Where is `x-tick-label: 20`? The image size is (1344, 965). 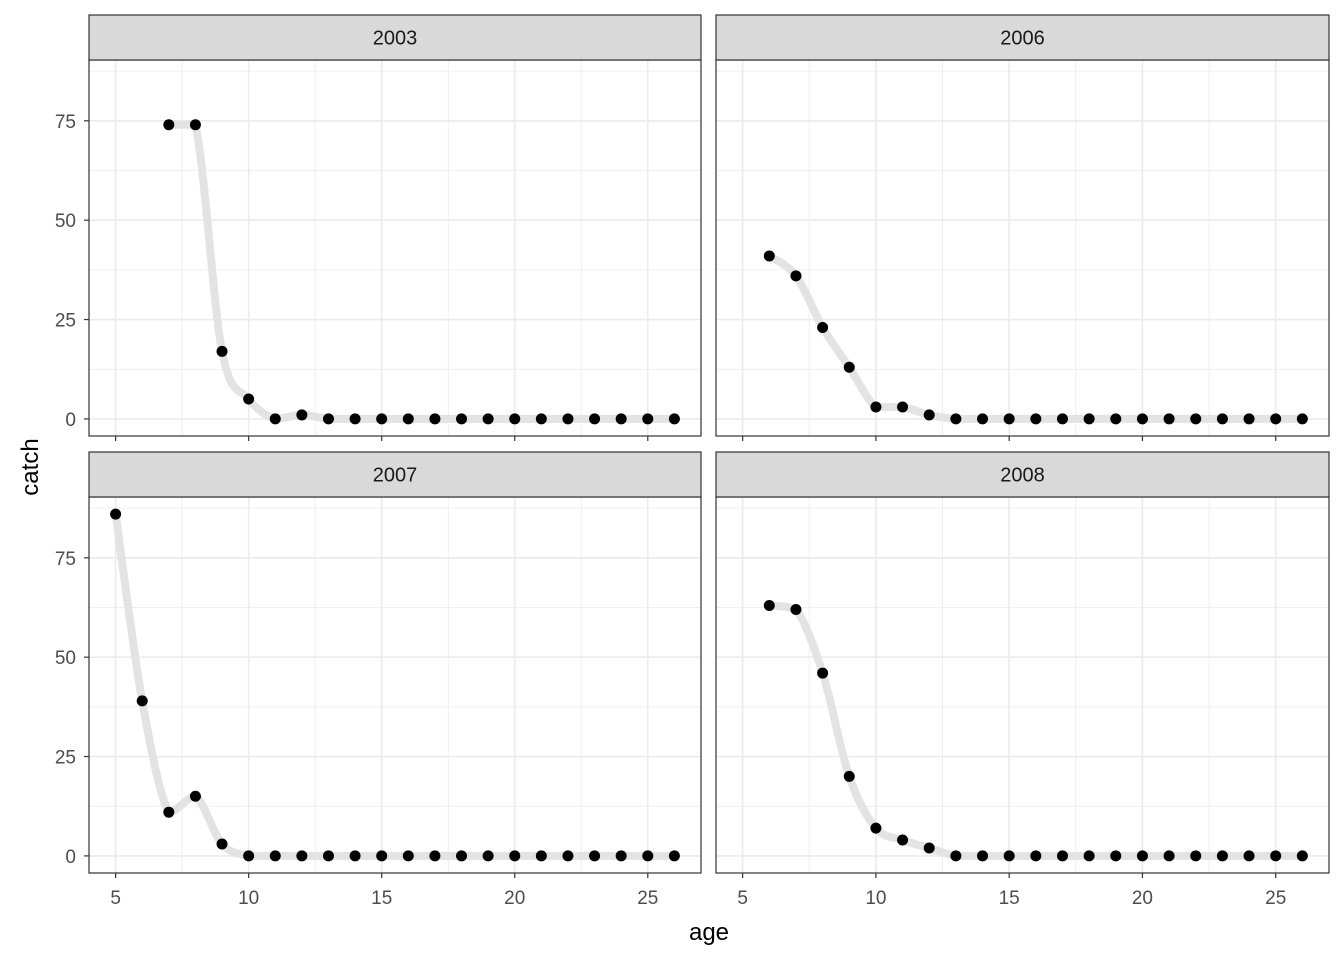 x-tick-label: 20 is located at coordinates (514, 898).